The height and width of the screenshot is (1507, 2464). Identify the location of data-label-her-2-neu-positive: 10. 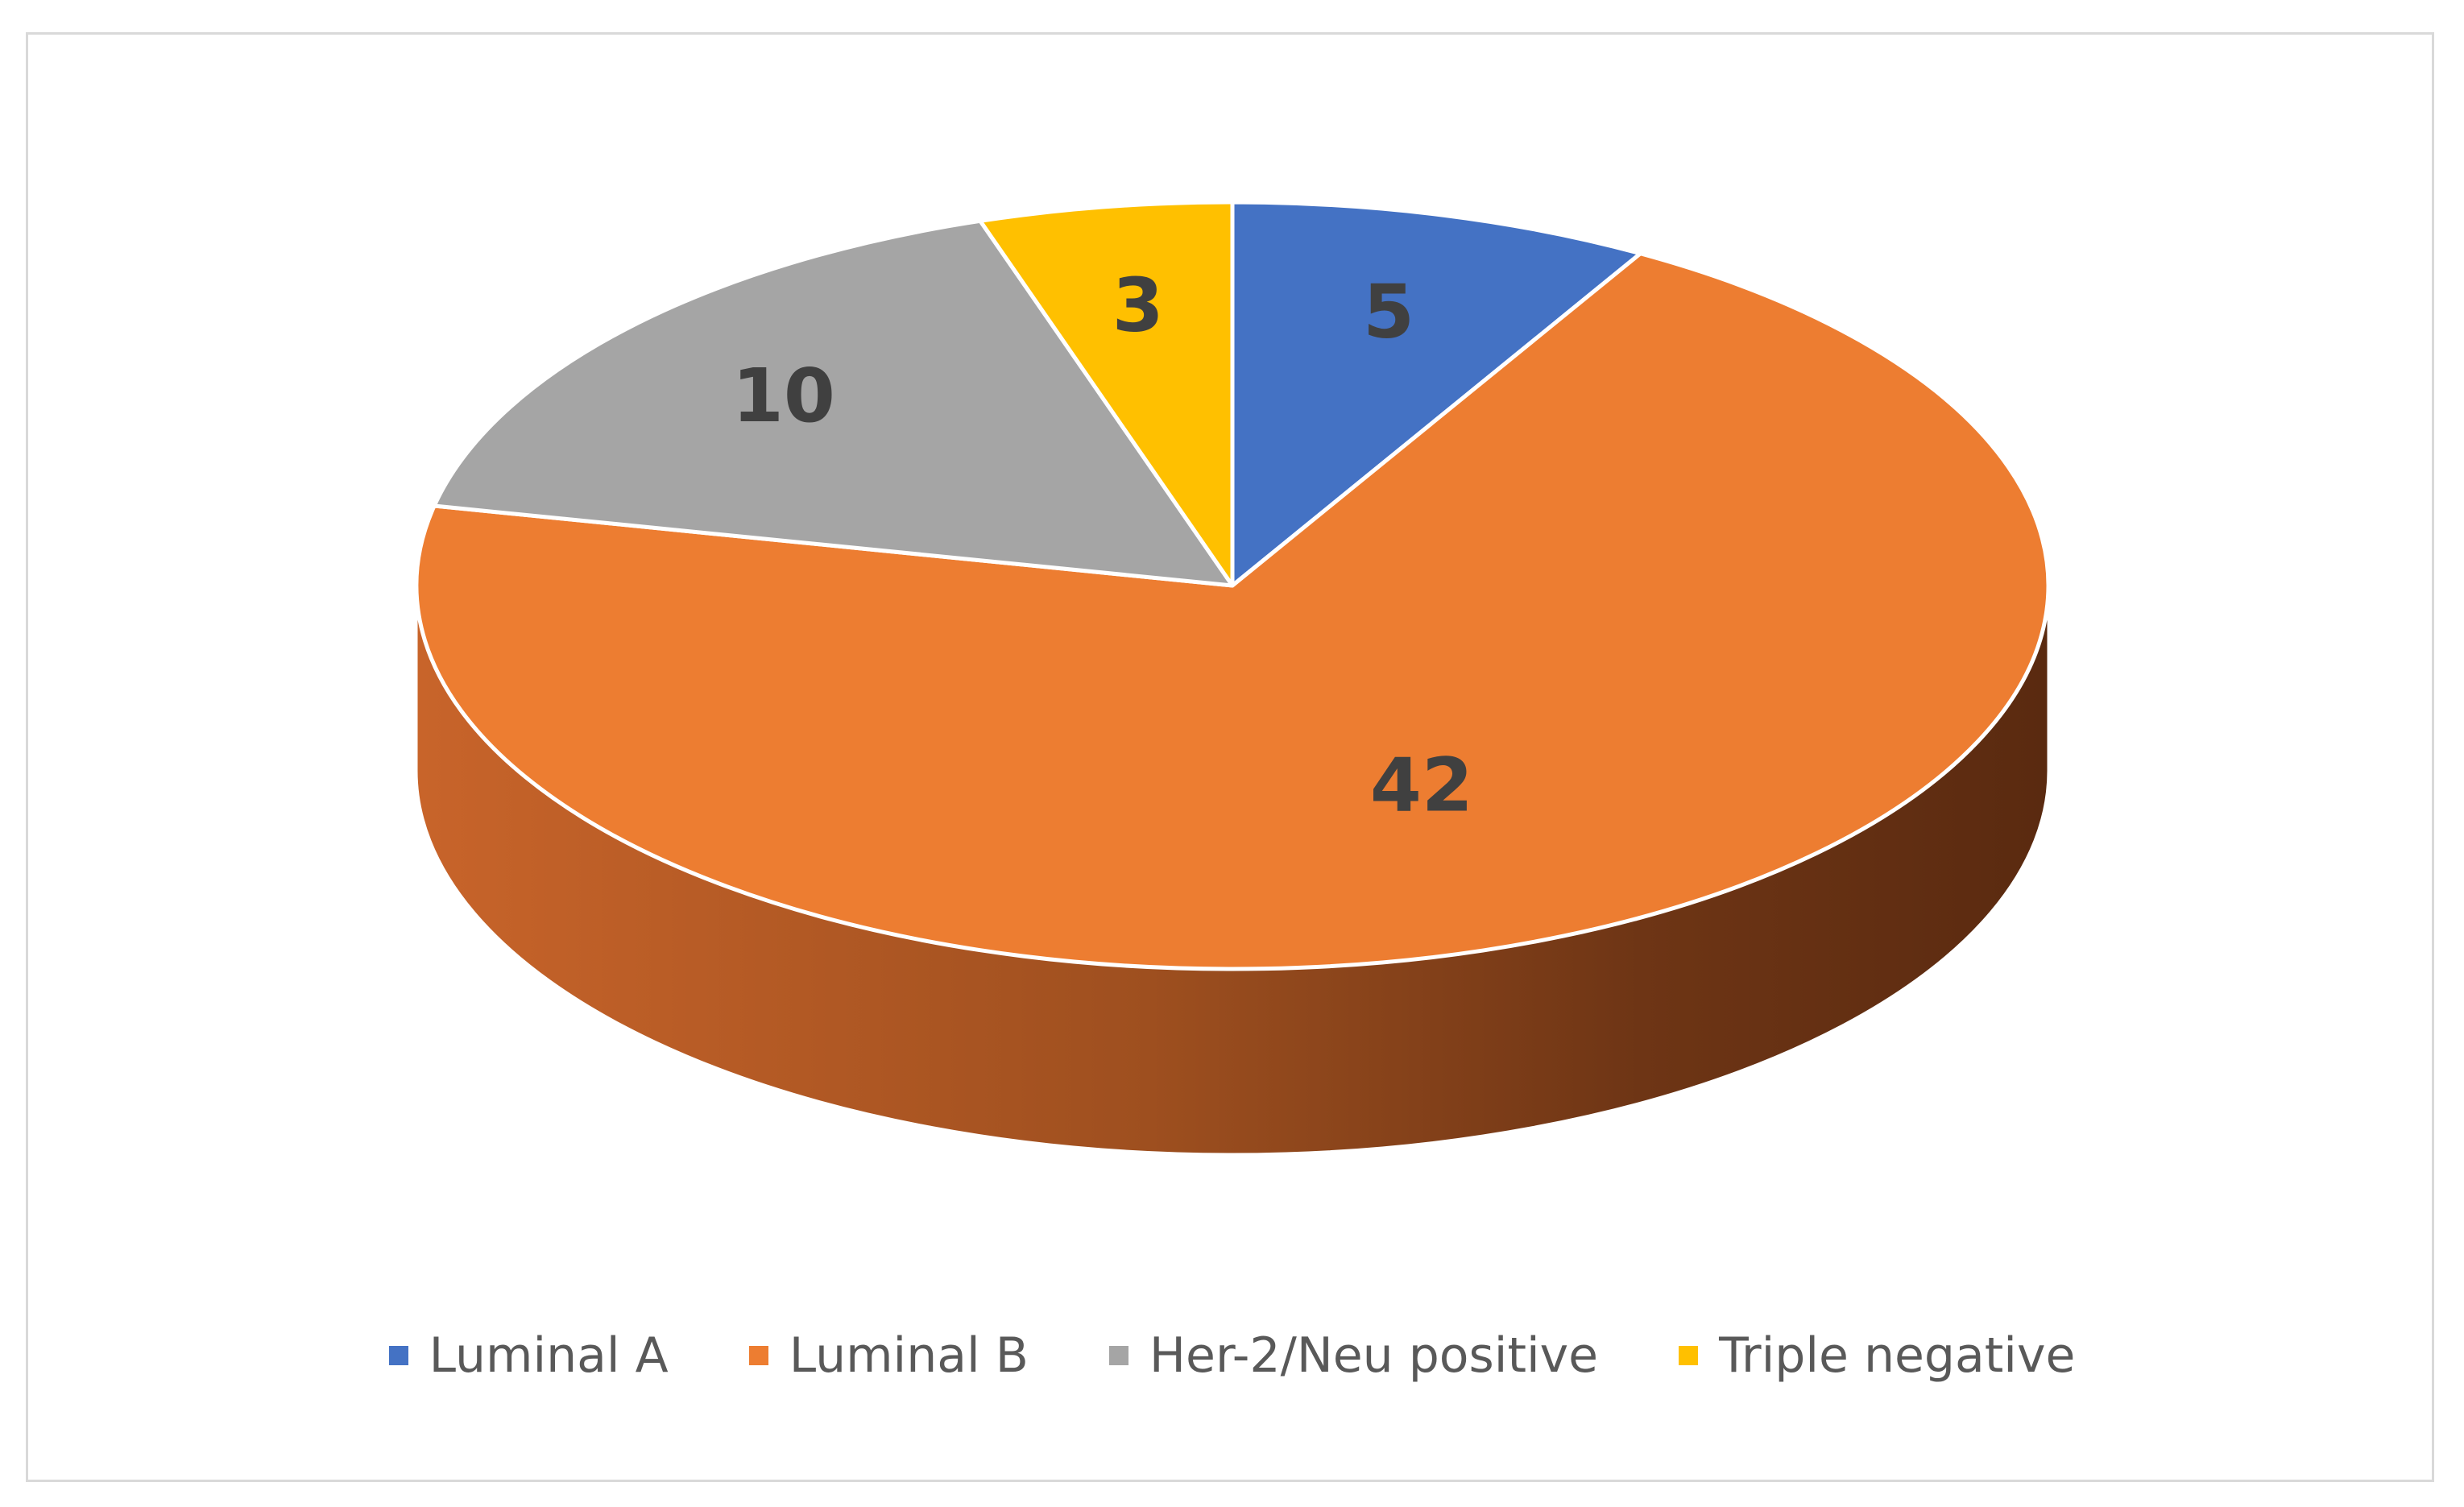
(783, 396).